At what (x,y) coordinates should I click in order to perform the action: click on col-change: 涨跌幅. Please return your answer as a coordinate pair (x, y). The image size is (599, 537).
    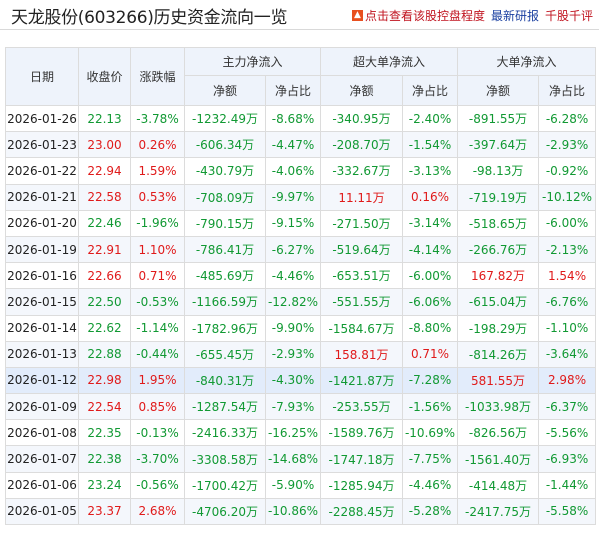
    Looking at the image, I should click on (157, 76).